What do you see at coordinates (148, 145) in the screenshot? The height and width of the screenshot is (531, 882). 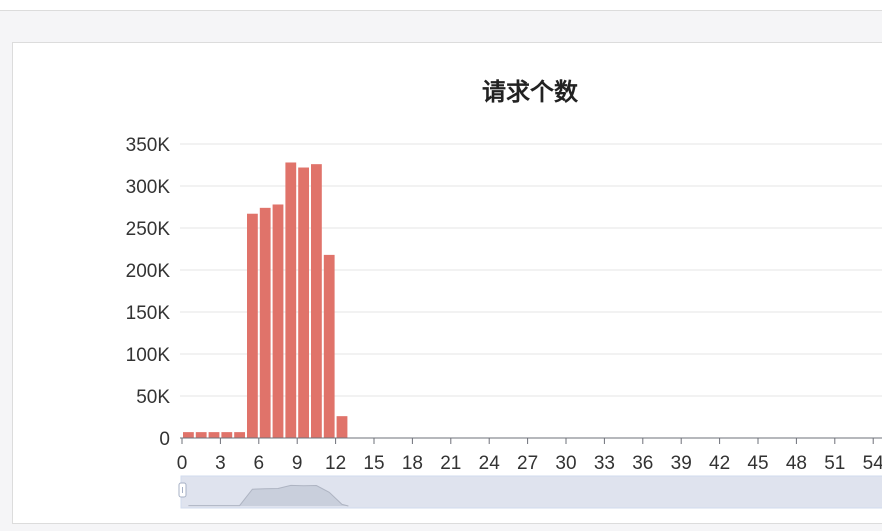 I see `y-tick-label: 350K` at bounding box center [148, 145].